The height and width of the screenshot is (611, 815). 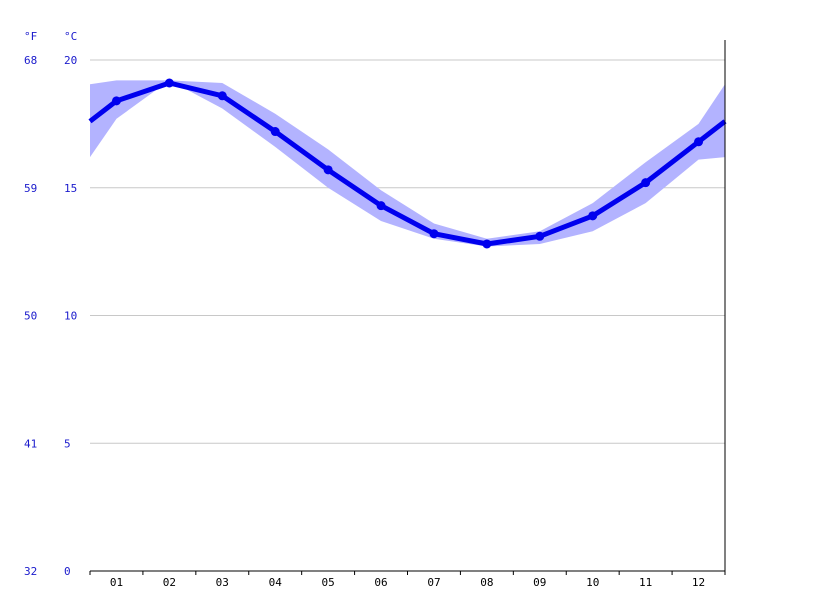 What do you see at coordinates (222, 582) in the screenshot?
I see `x-tick-03: 03` at bounding box center [222, 582].